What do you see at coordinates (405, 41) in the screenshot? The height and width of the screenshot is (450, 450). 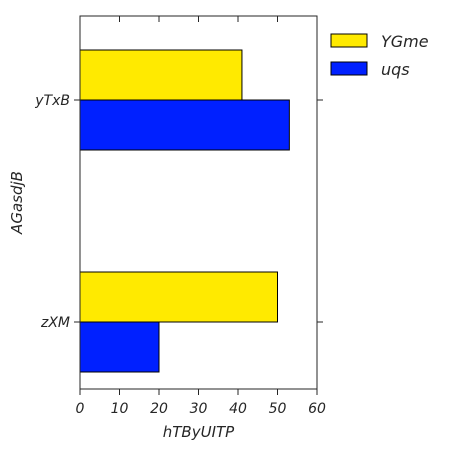 I see `legend-label-YGme: YGme` at bounding box center [405, 41].